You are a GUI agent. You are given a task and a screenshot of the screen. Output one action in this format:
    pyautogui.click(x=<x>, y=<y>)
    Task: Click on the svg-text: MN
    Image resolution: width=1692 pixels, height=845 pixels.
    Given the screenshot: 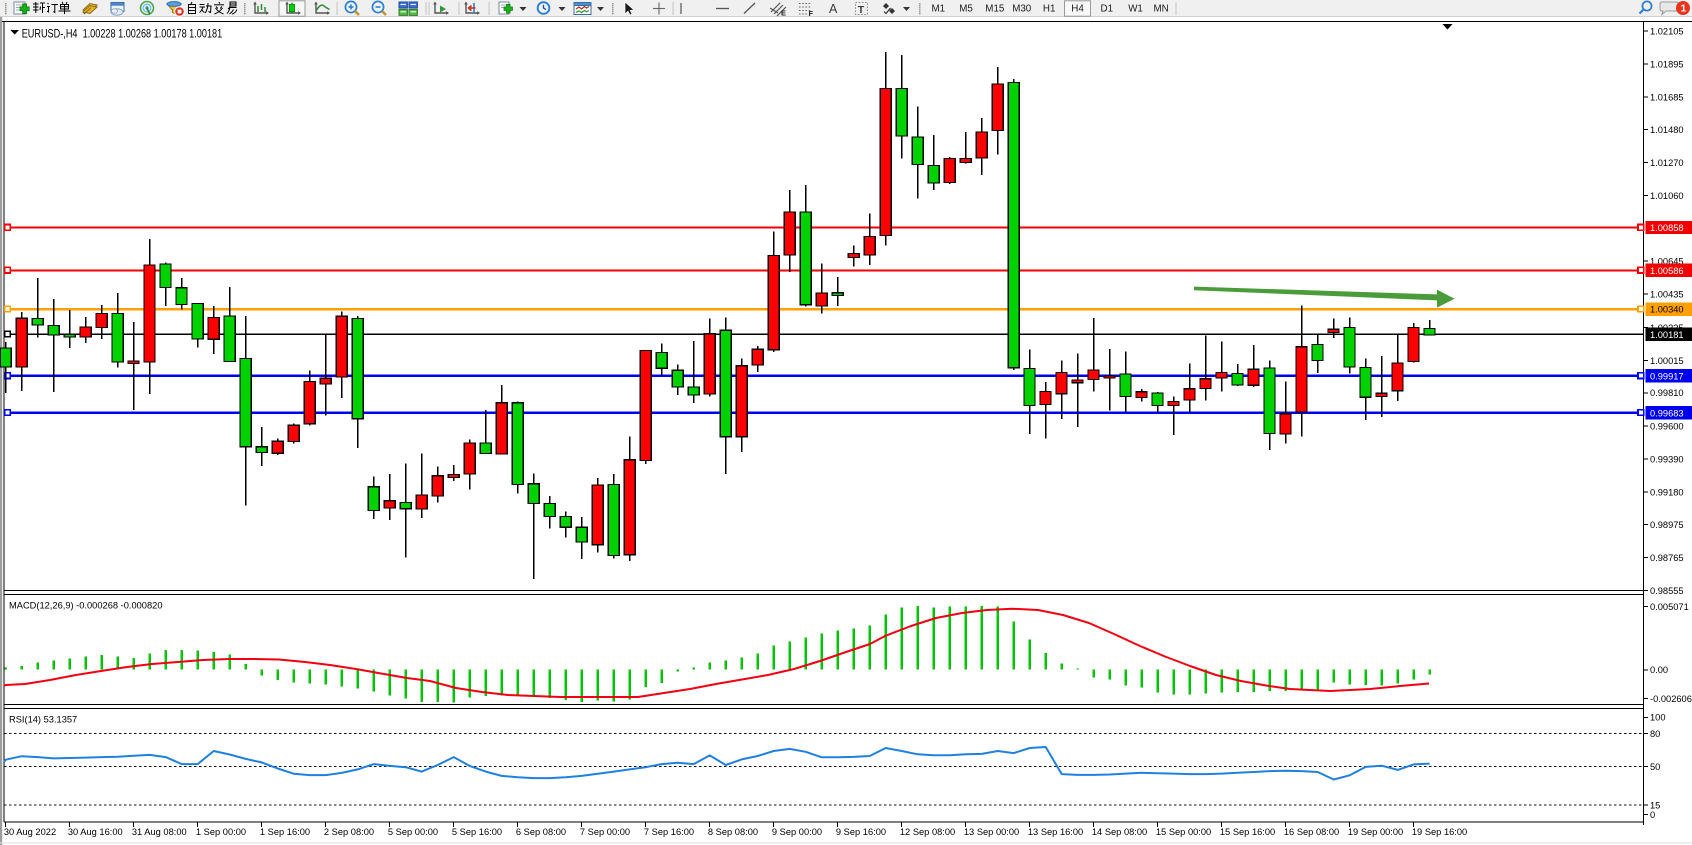 What is the action you would take?
    pyautogui.click(x=1161, y=9)
    